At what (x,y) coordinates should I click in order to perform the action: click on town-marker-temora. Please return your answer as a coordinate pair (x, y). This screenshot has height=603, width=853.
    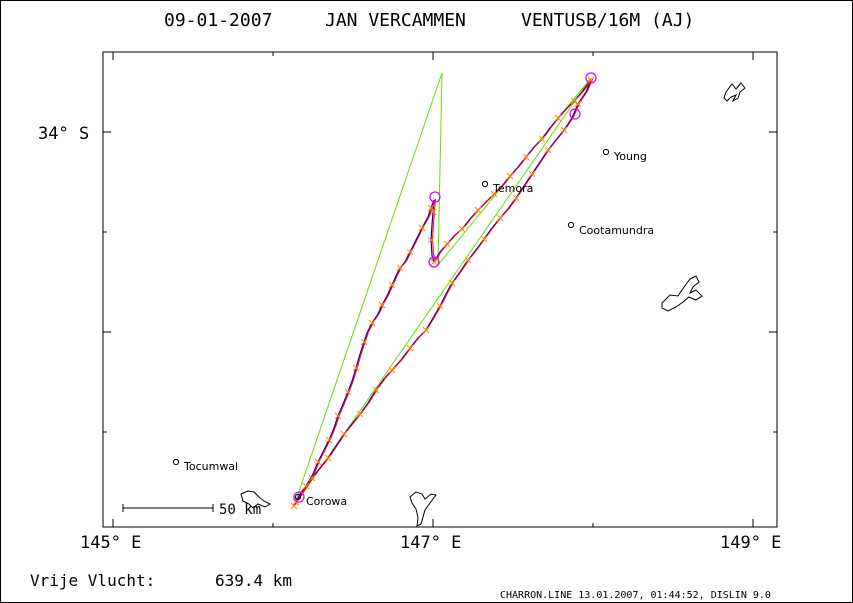
    Looking at the image, I should click on (485, 184).